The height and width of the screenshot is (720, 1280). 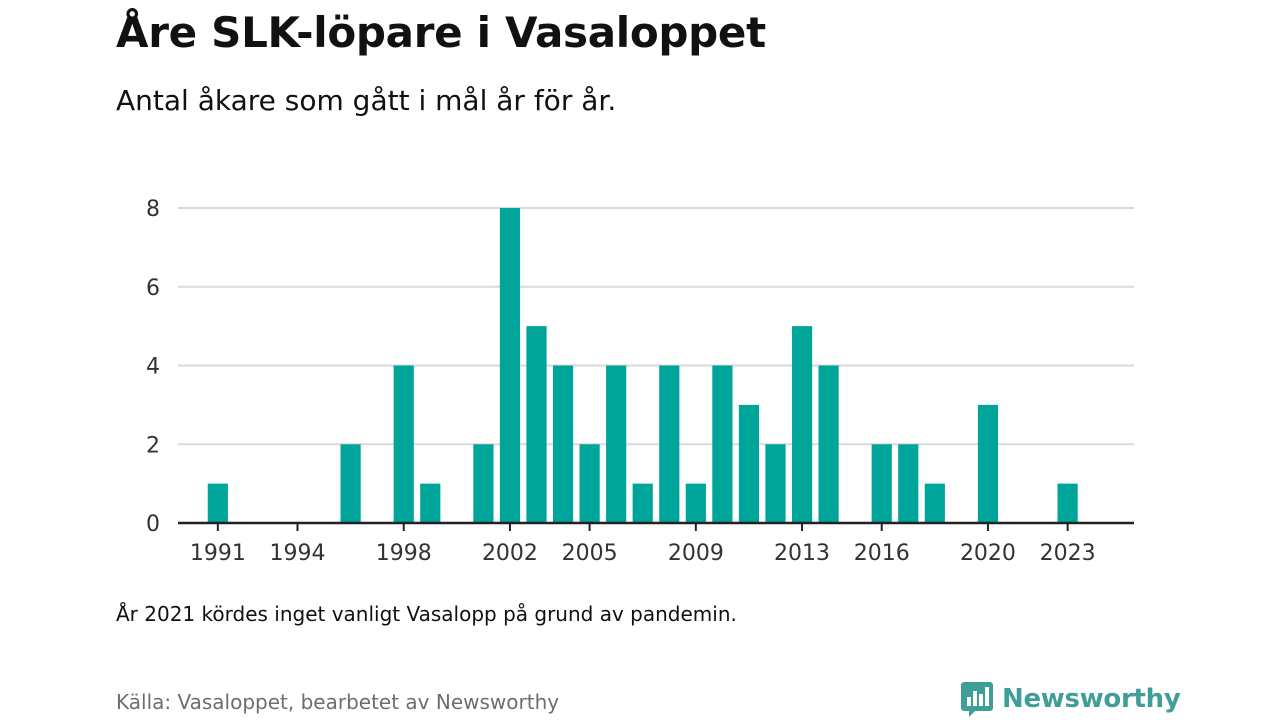 What do you see at coordinates (696, 553) in the screenshot?
I see `x-tick-label-2009: 2009` at bounding box center [696, 553].